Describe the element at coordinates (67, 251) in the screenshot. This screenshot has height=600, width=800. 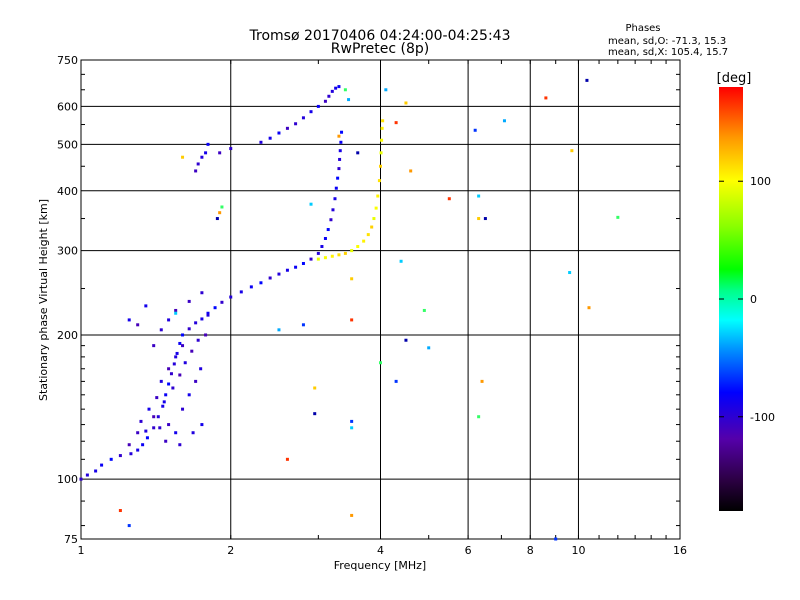
I see `y-tick-label: 300` at that location.